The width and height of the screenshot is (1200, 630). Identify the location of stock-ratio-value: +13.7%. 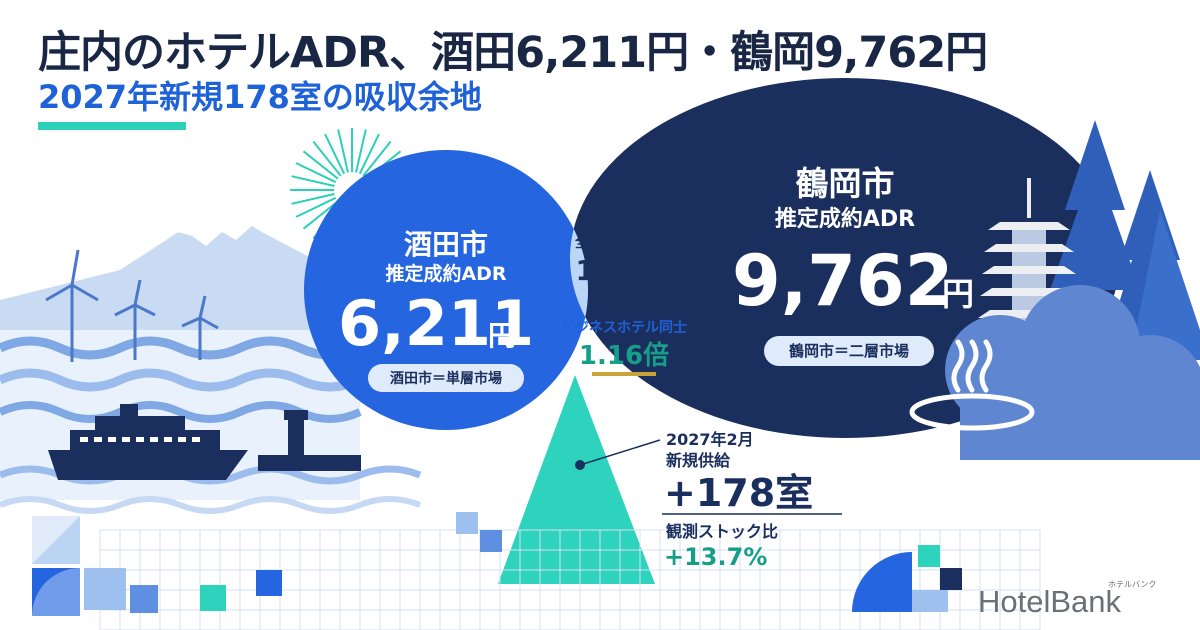
(715, 557).